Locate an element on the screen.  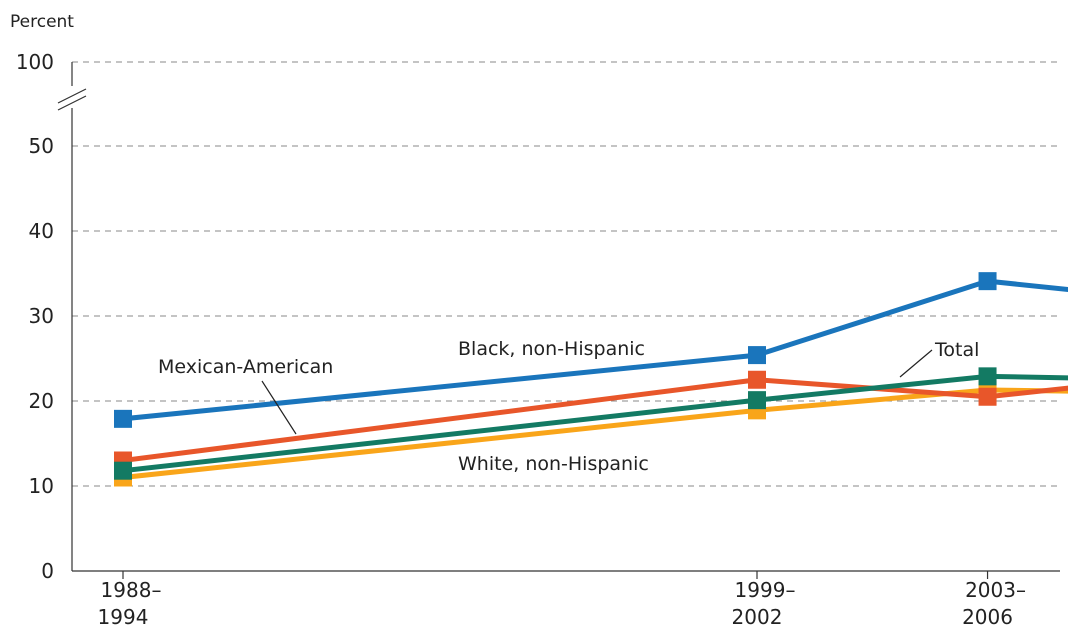
series-label: Black, non-Hispanic is located at coordinates (551, 349).